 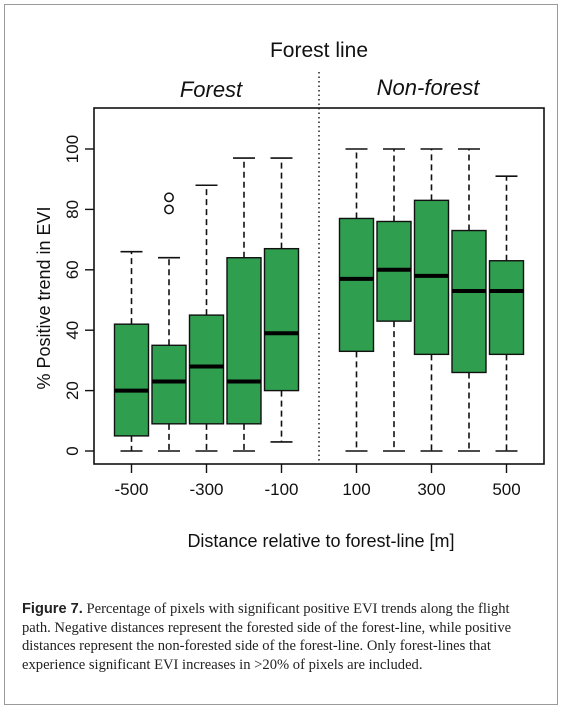 I want to click on region-label-non-forest: Non-forest, so click(x=429, y=87).